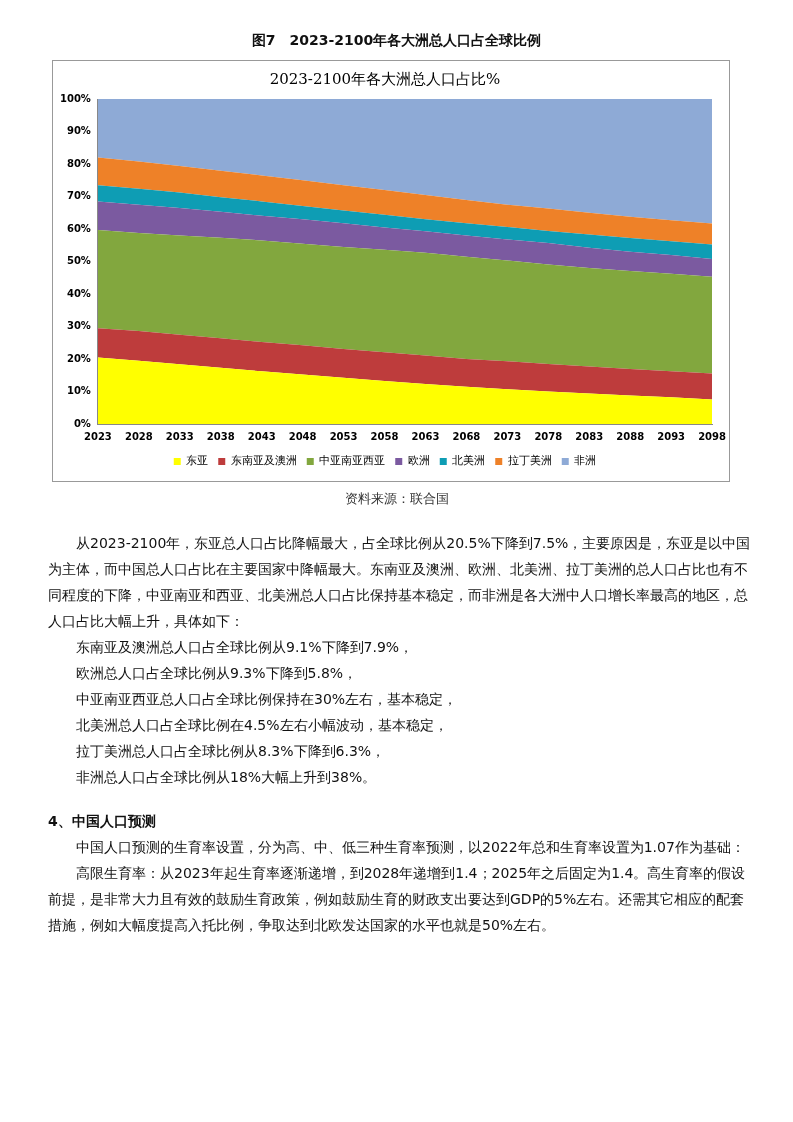 The image size is (793, 1122). Describe the element at coordinates (396, 499) in the screenshot. I see `text: 资料来源：联合国` at that location.